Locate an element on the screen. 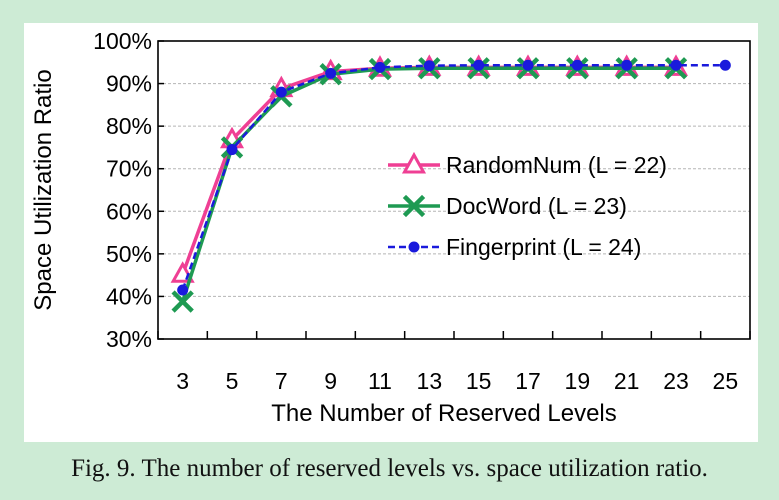  legend-item: DocWord (L = 23) is located at coordinates (507, 206).